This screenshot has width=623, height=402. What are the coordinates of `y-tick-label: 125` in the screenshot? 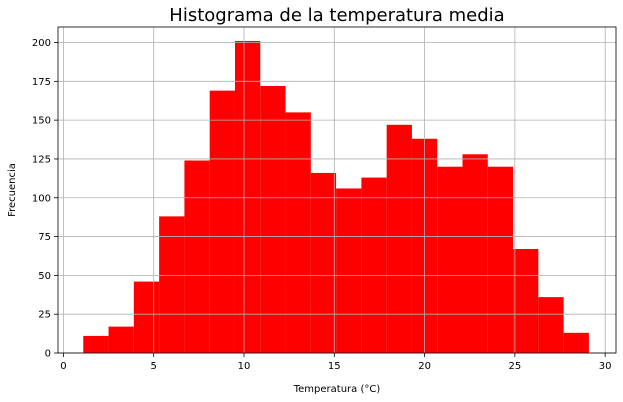 It's located at (41, 159).